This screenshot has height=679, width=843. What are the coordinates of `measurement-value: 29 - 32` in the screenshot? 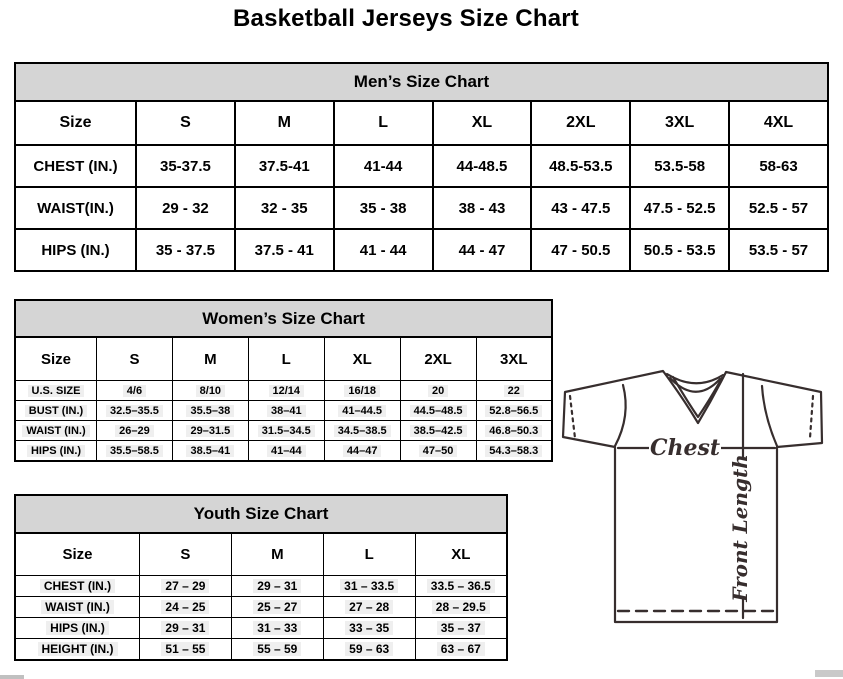 It's located at (185, 208).